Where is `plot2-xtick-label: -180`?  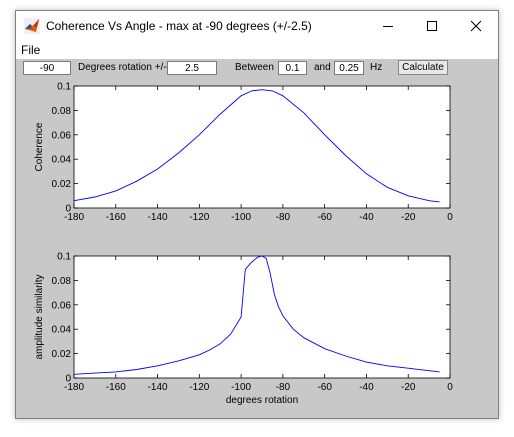
plot2-xtick-label: -180 is located at coordinates (74, 387).